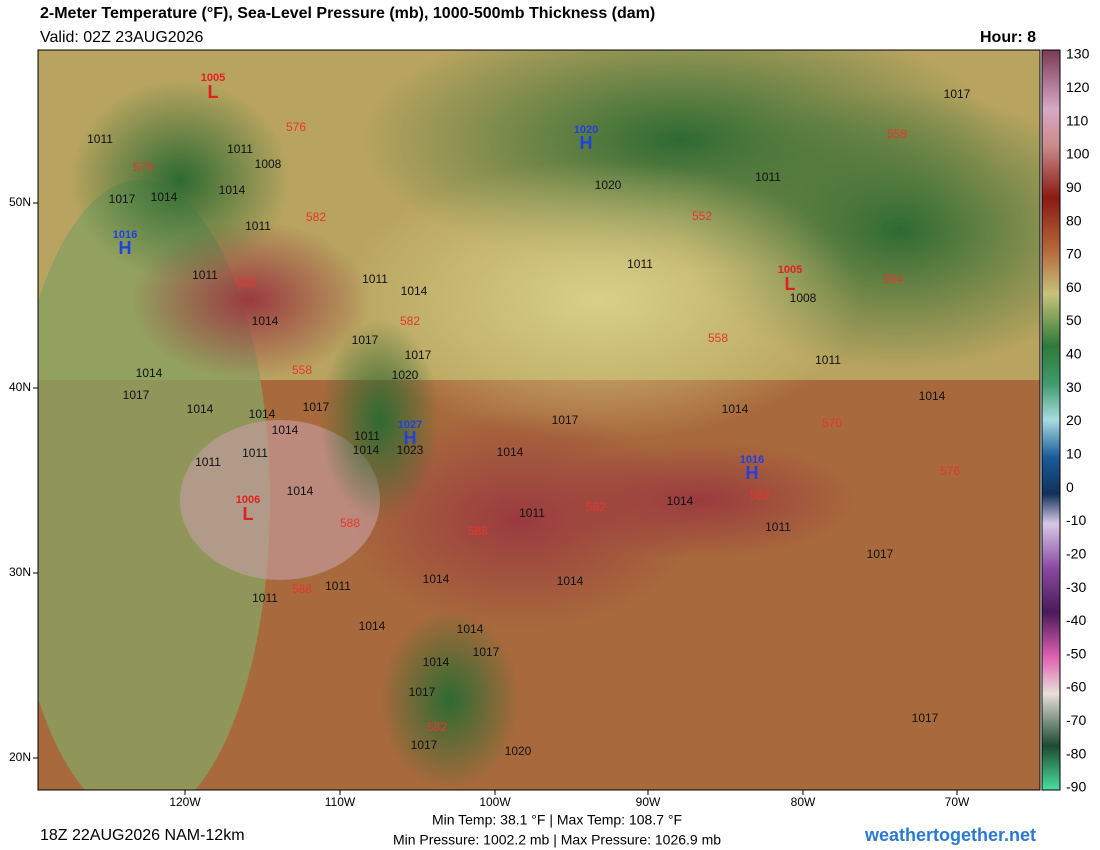  What do you see at coordinates (557, 820) in the screenshot?
I see `temp-range: Min Temp: 38.1 °F | Max Temp: 108.7 °F` at bounding box center [557, 820].